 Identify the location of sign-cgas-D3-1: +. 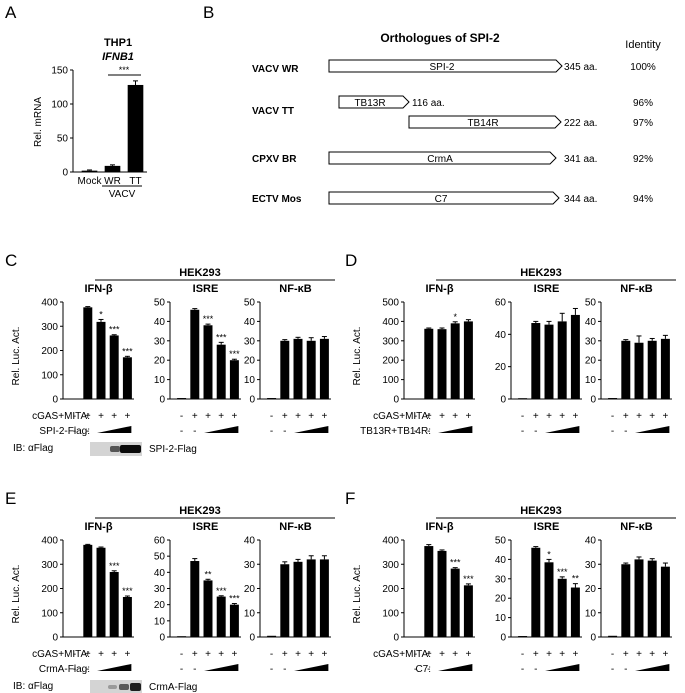
(626, 416).